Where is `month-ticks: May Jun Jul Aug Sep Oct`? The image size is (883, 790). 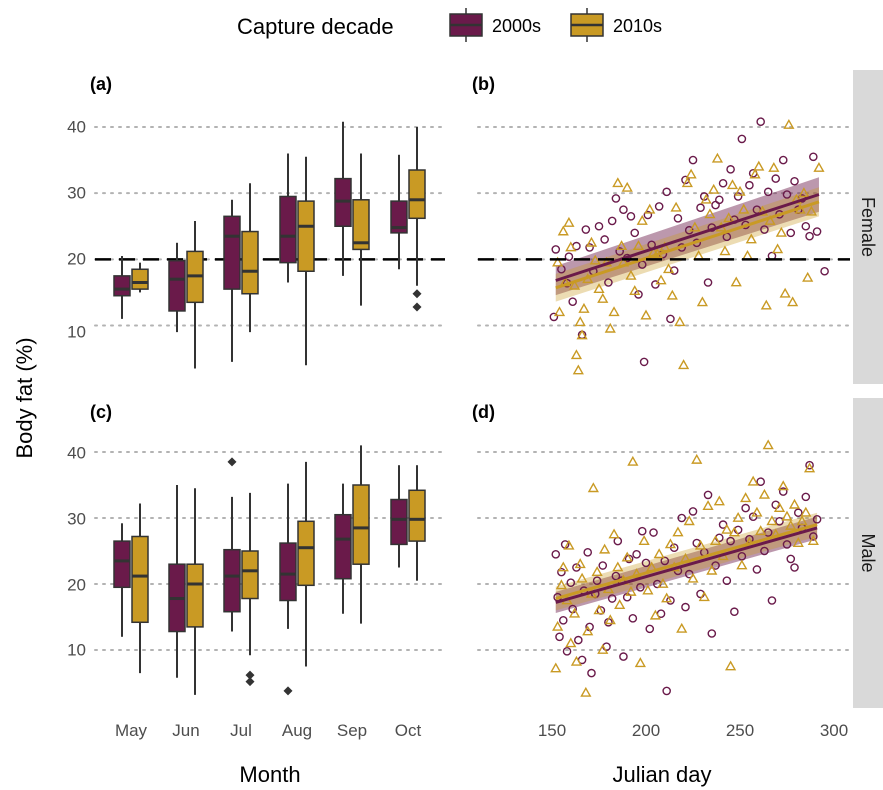
month-ticks: May Jun Jul Aug Sep Oct is located at coordinates (268, 730).